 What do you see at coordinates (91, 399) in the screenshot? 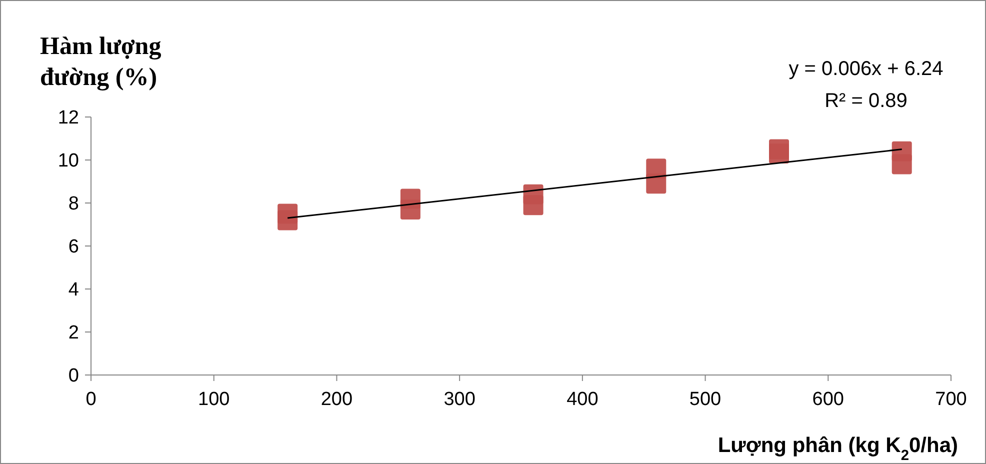
I see `x-tick-label: 0` at bounding box center [91, 399].